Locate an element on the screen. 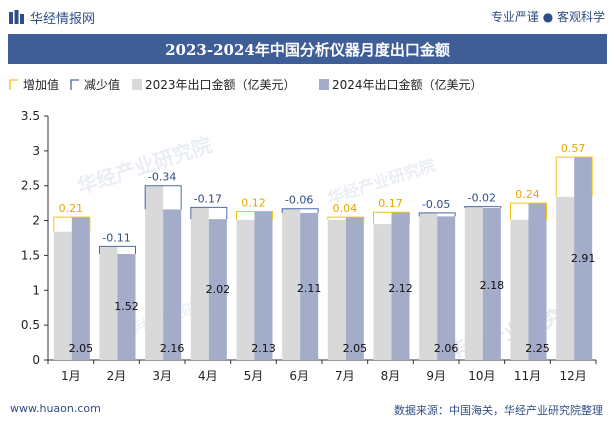  y-tick-label: 2.5 is located at coordinates (30, 186).